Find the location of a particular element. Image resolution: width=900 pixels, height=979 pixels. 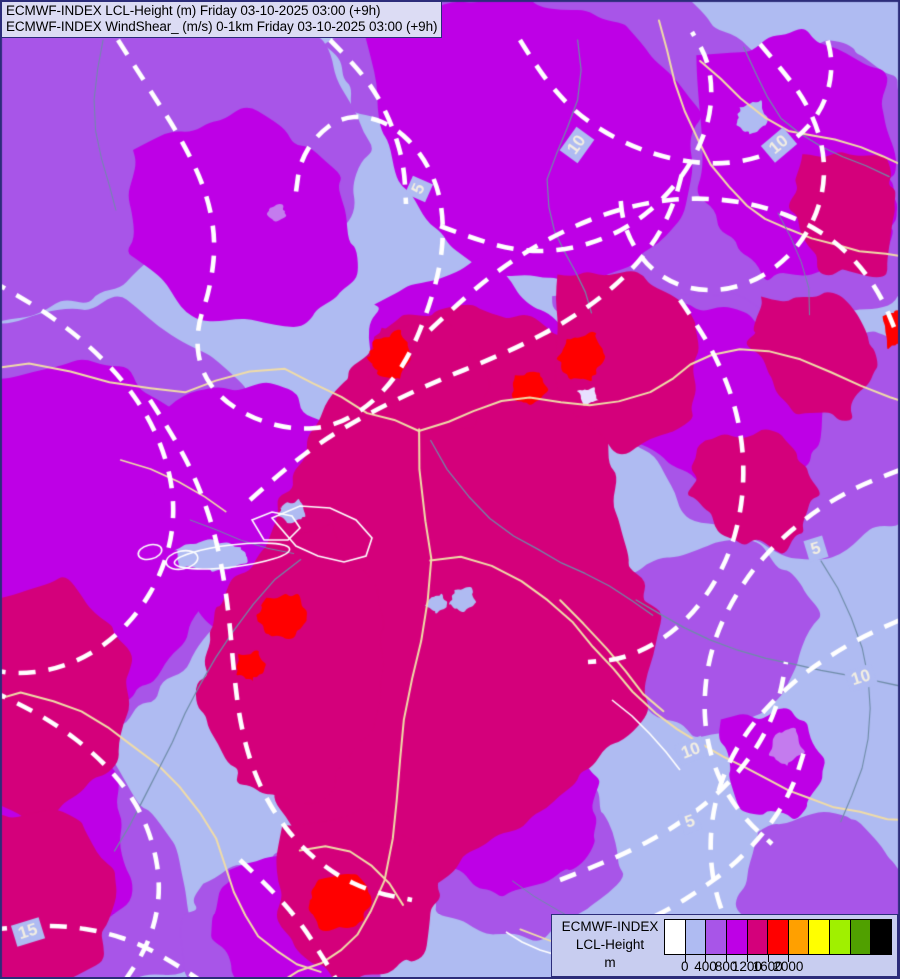

legend-tick-labels: 0 400 800 1200 1600 2000 is located at coordinates (778, 968).